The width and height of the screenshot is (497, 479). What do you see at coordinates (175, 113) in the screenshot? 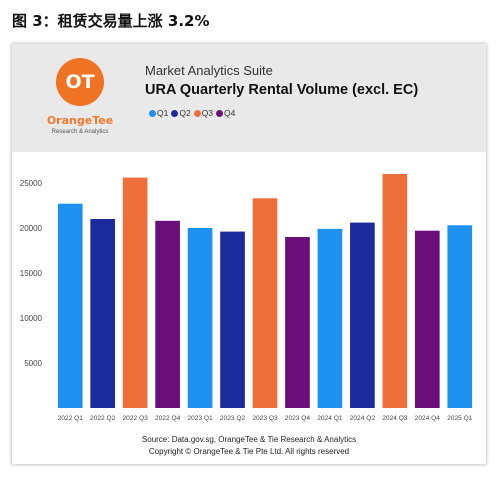
I see `legend-dot-q2` at bounding box center [175, 113].